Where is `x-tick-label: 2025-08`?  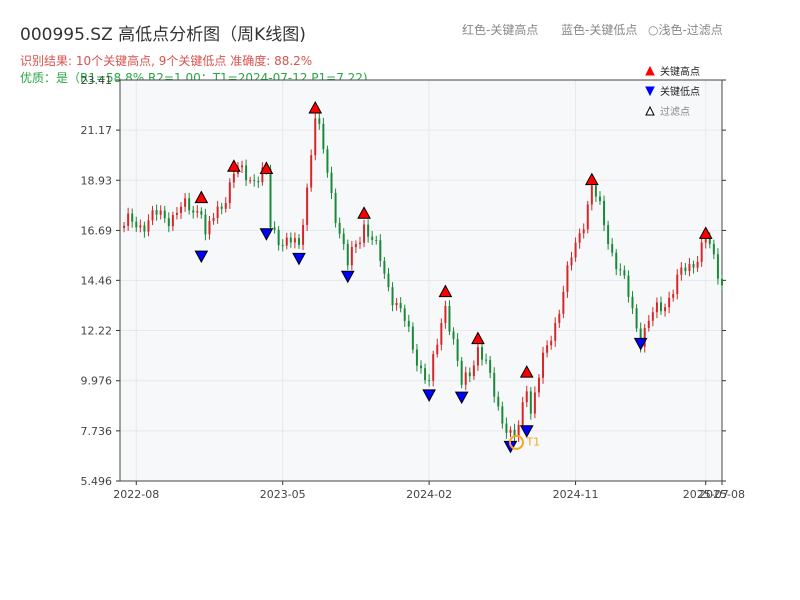 x-tick-label: 2025-08 is located at coordinates (722, 494).